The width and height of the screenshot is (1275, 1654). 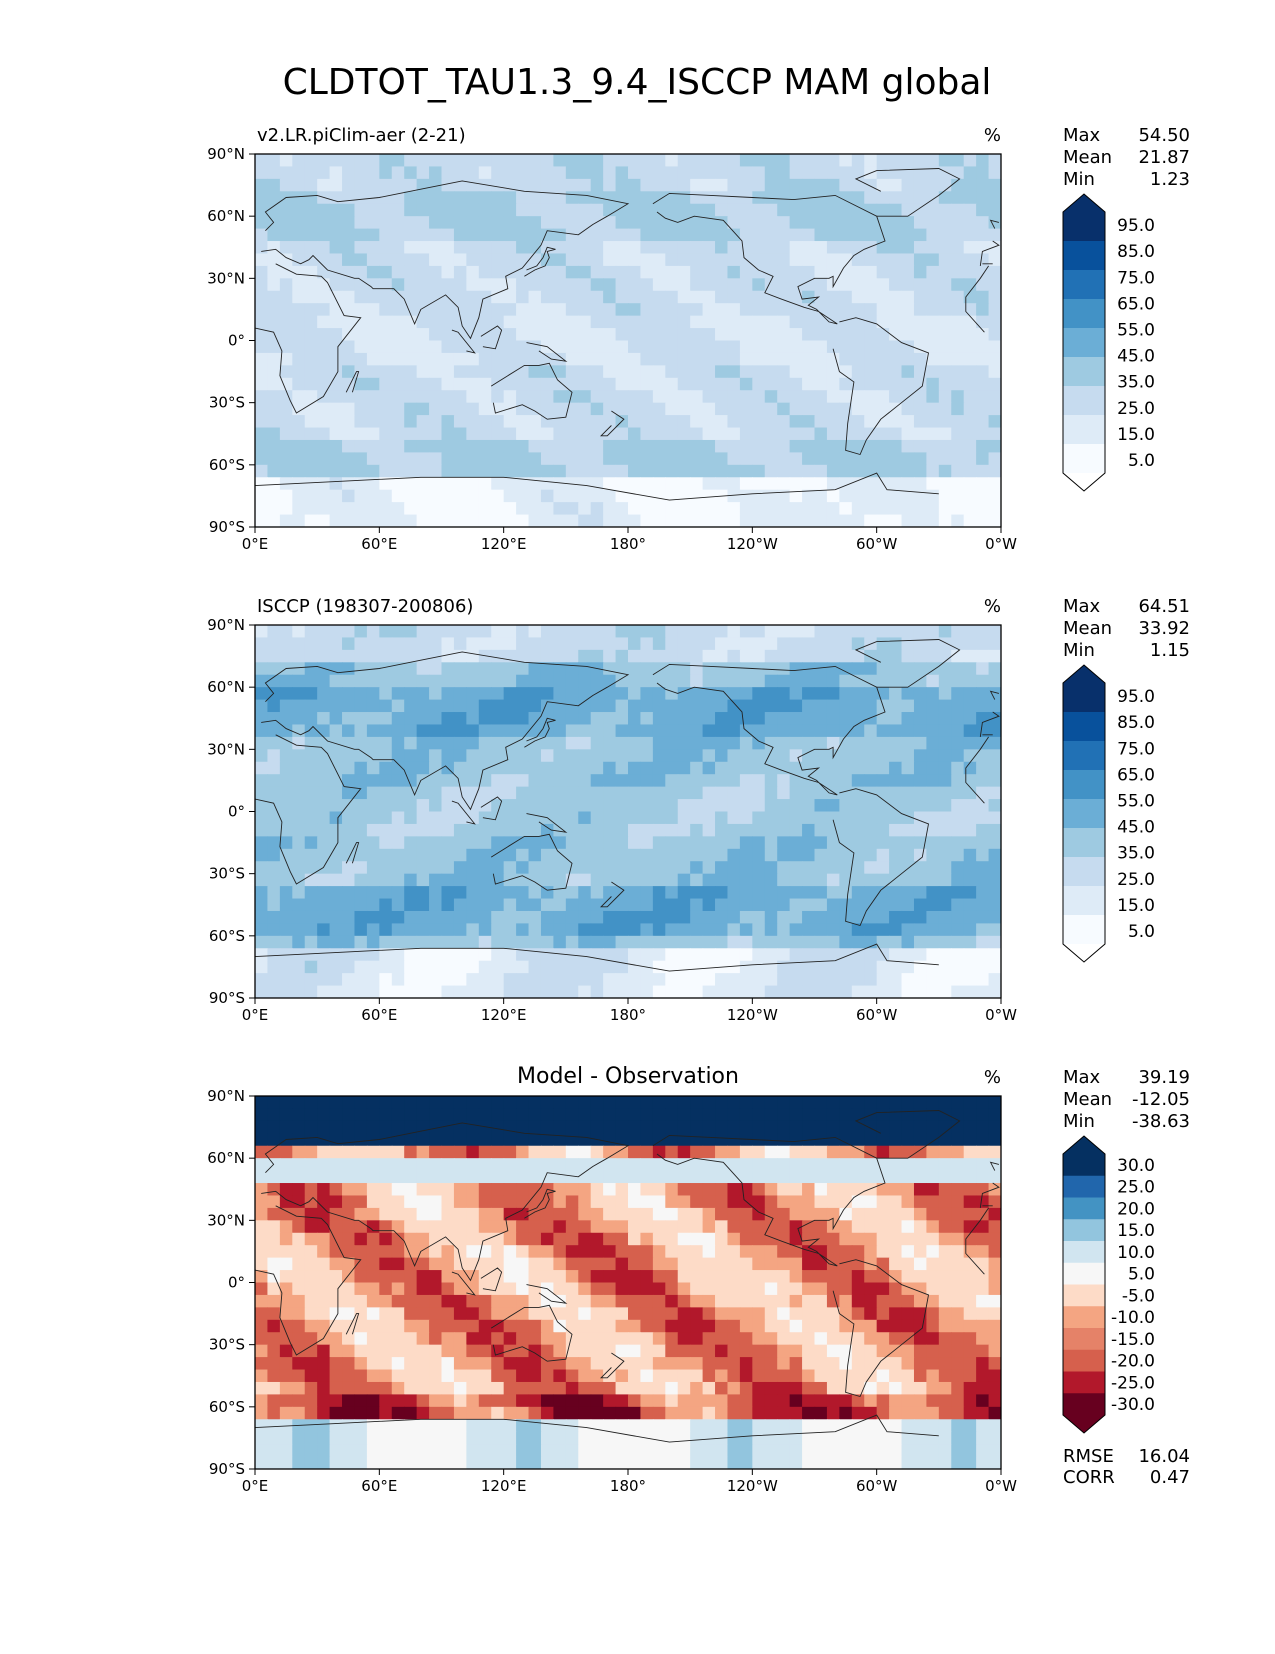 I want to click on colorbar-band, so click(x=1084, y=343).